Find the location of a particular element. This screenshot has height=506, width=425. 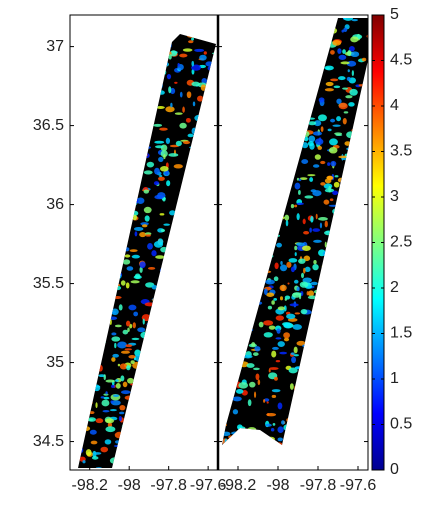

y-tick-label: 36.5 is located at coordinates (48, 125).